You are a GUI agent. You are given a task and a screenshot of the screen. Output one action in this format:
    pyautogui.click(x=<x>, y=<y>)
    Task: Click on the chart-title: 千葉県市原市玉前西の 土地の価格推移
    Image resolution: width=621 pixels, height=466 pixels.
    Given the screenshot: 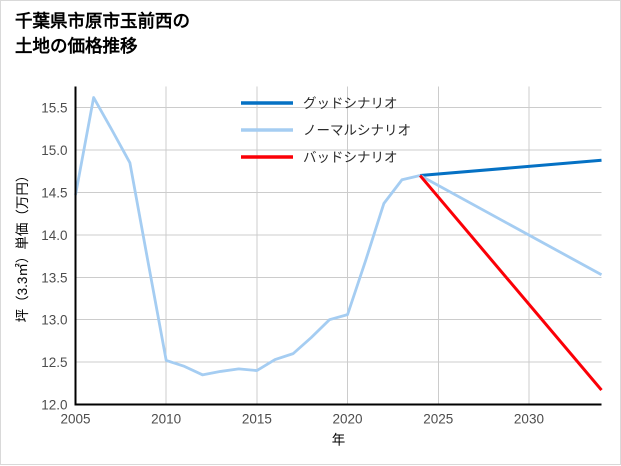 What is the action you would take?
    pyautogui.click(x=102, y=33)
    